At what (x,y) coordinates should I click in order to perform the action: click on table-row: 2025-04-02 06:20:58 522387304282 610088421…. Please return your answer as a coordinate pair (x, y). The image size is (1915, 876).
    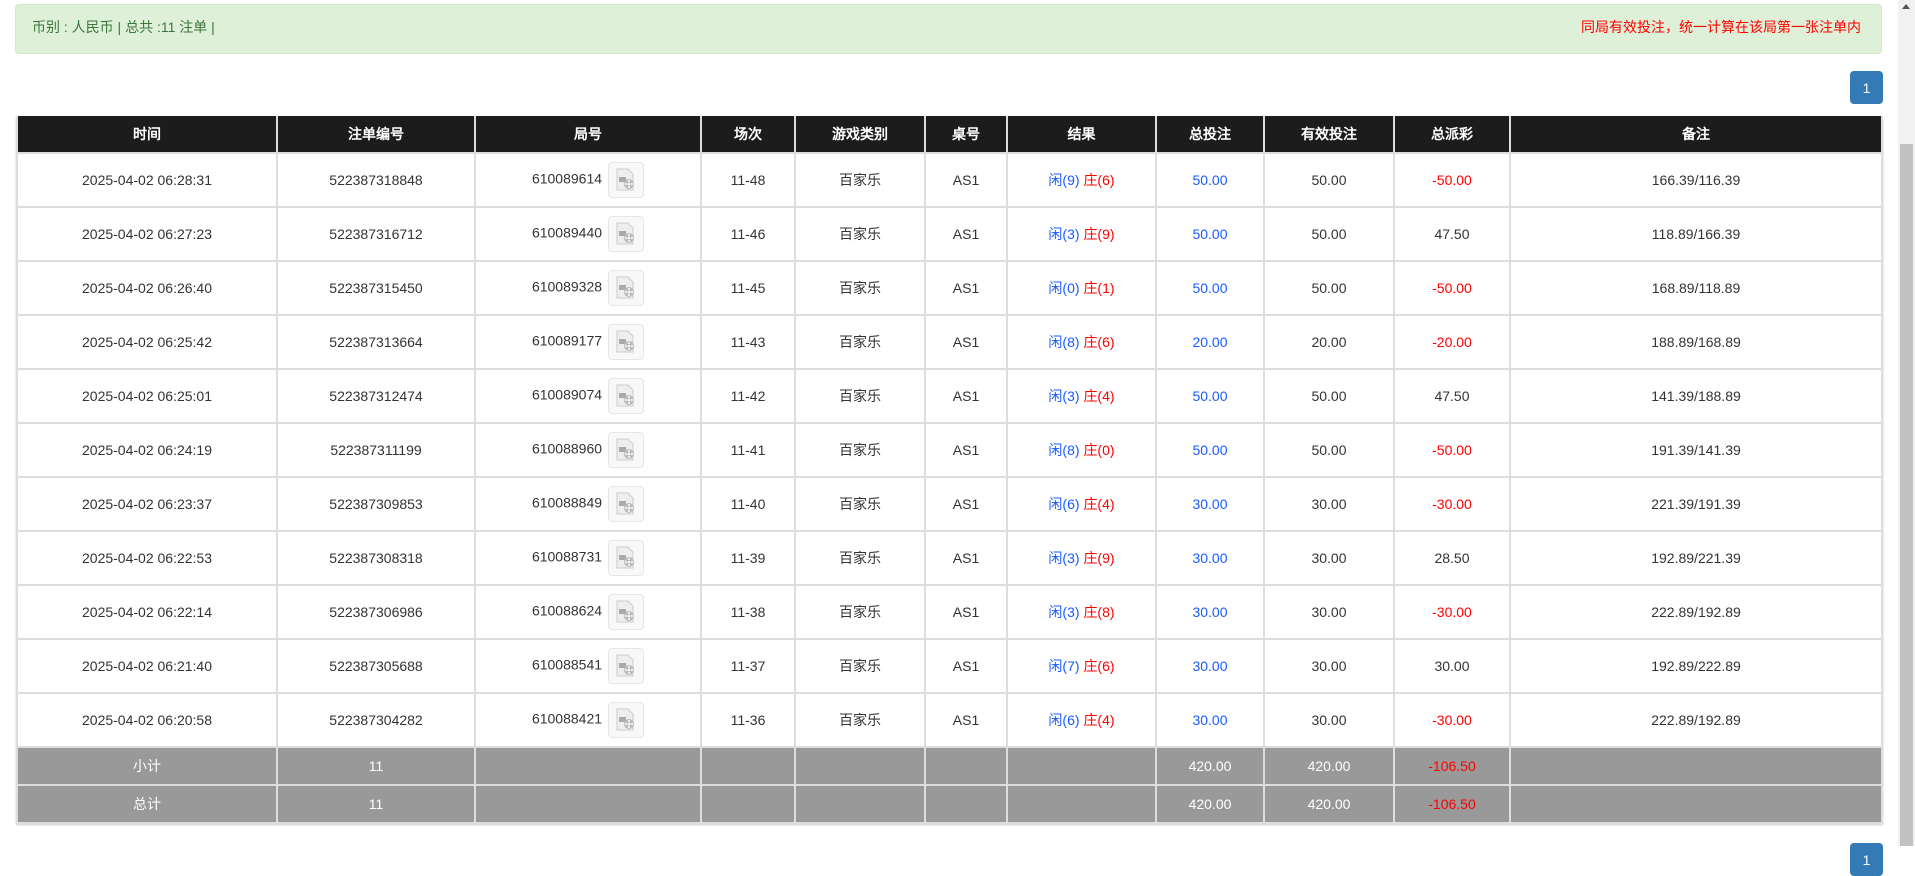
    Looking at the image, I should click on (949, 720).